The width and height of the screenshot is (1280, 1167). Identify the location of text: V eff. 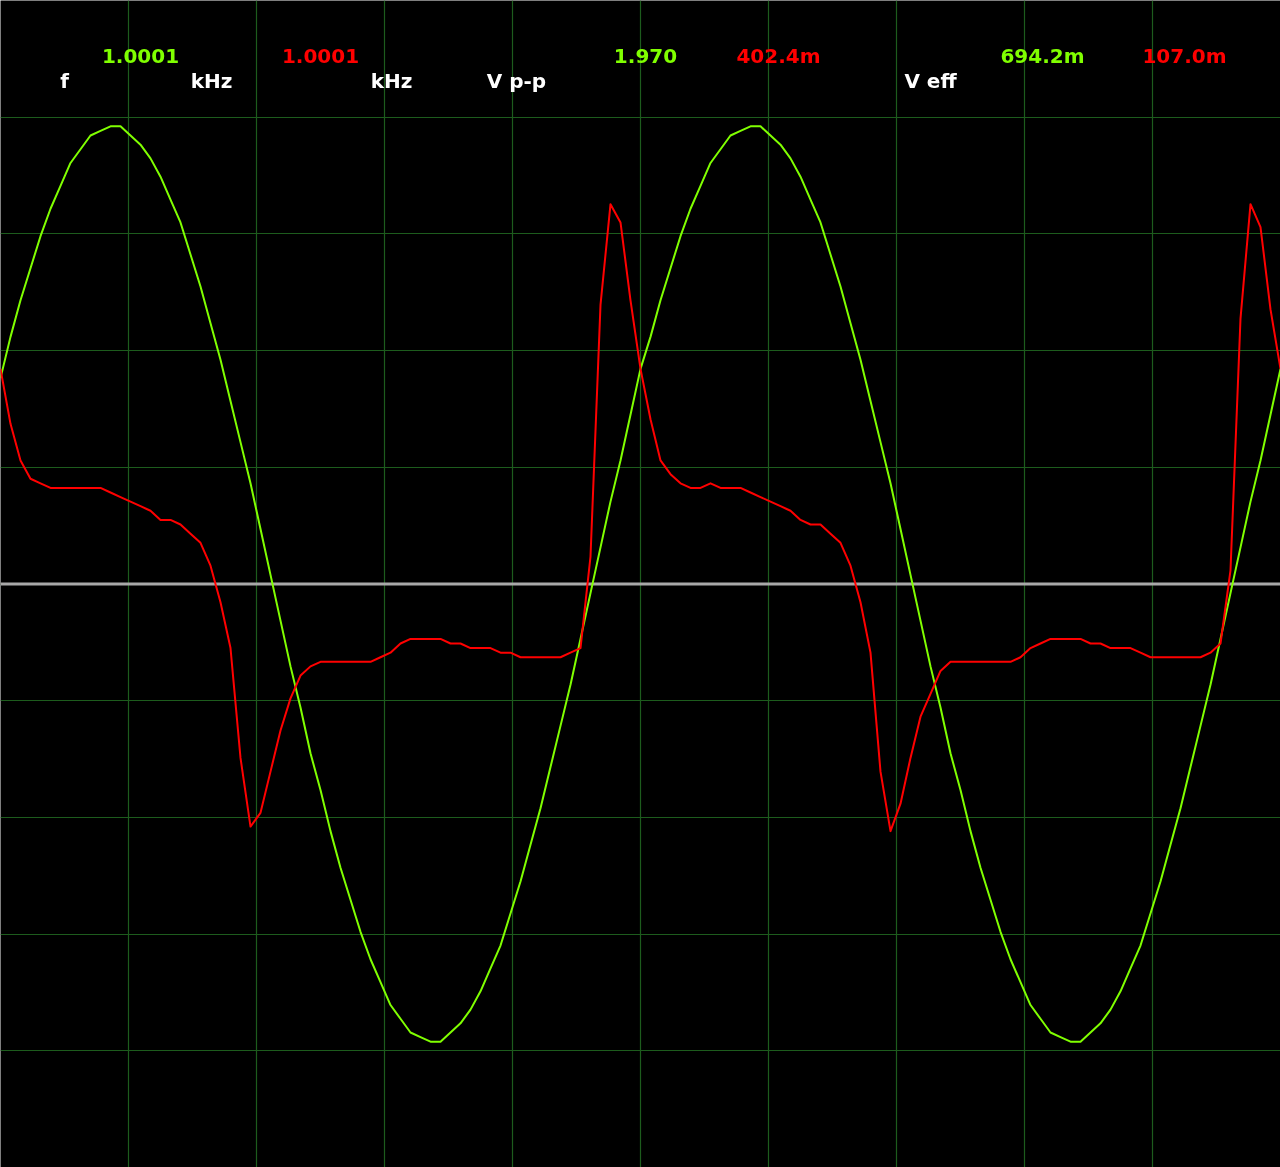
(931, 80).